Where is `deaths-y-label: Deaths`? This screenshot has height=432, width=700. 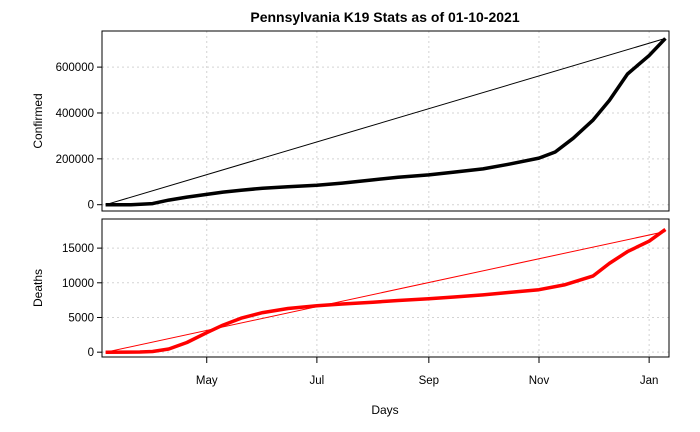
deaths-y-label: Deaths is located at coordinates (38, 288).